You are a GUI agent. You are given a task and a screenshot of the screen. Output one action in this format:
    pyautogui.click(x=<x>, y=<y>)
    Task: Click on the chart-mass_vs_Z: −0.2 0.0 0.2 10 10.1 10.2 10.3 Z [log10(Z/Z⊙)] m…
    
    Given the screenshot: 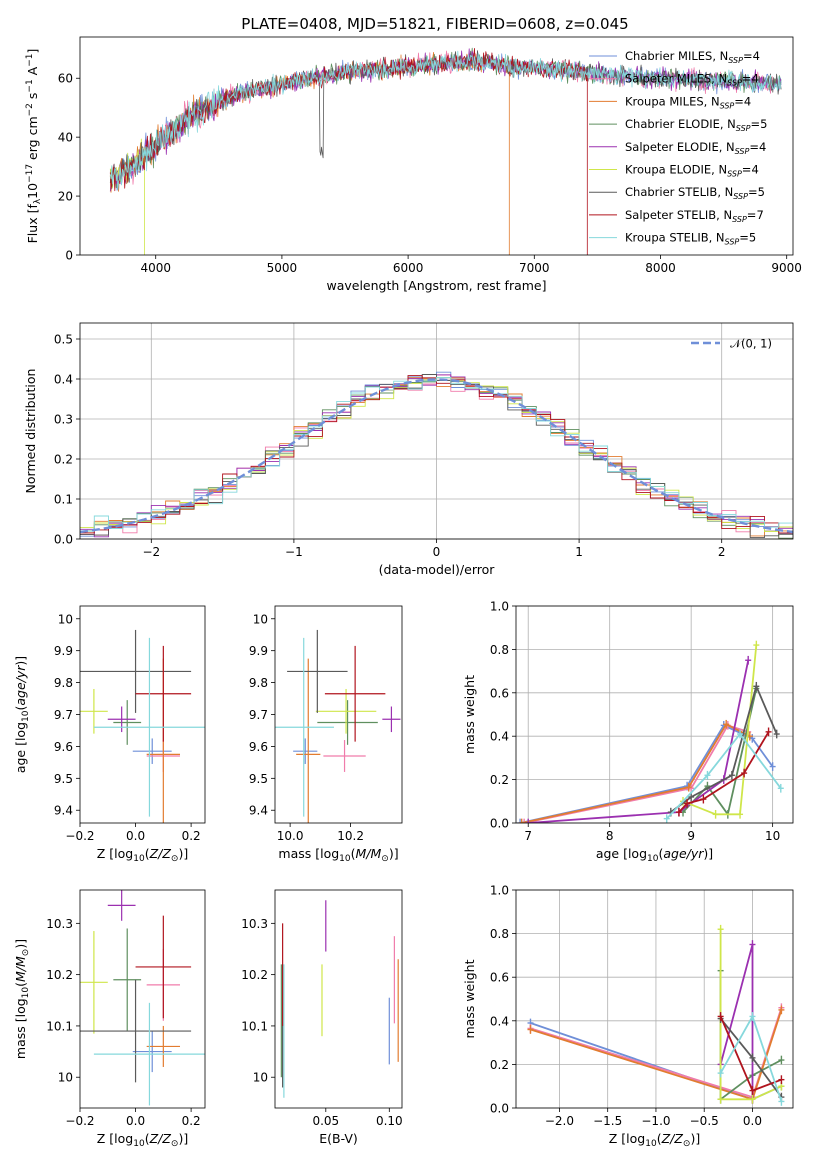 What is the action you would take?
    pyautogui.click(x=109, y=1019)
    